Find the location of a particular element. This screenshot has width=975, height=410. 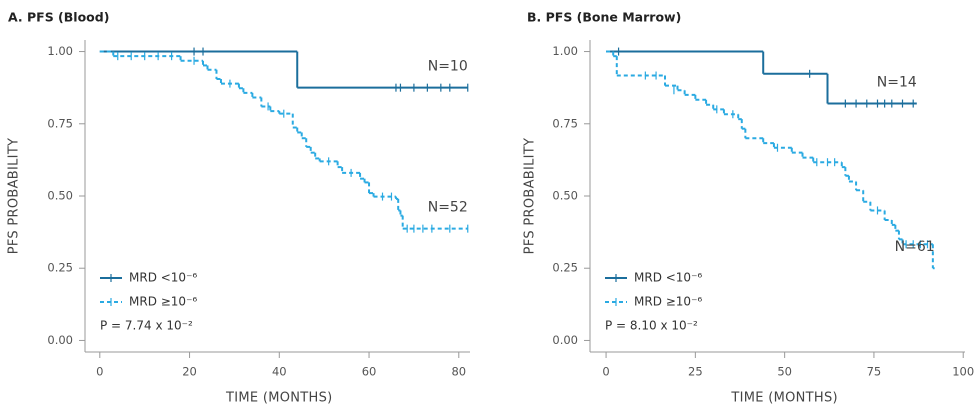

chart-title: B. PFS (Bone Marrow) is located at coordinates (604, 17).